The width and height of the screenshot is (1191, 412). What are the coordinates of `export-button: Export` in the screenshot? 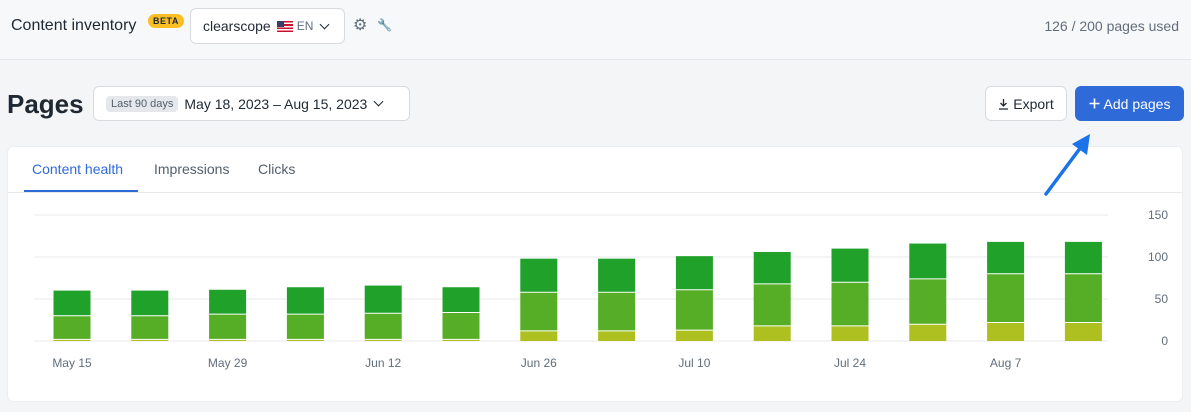 It's located at (1026, 103).